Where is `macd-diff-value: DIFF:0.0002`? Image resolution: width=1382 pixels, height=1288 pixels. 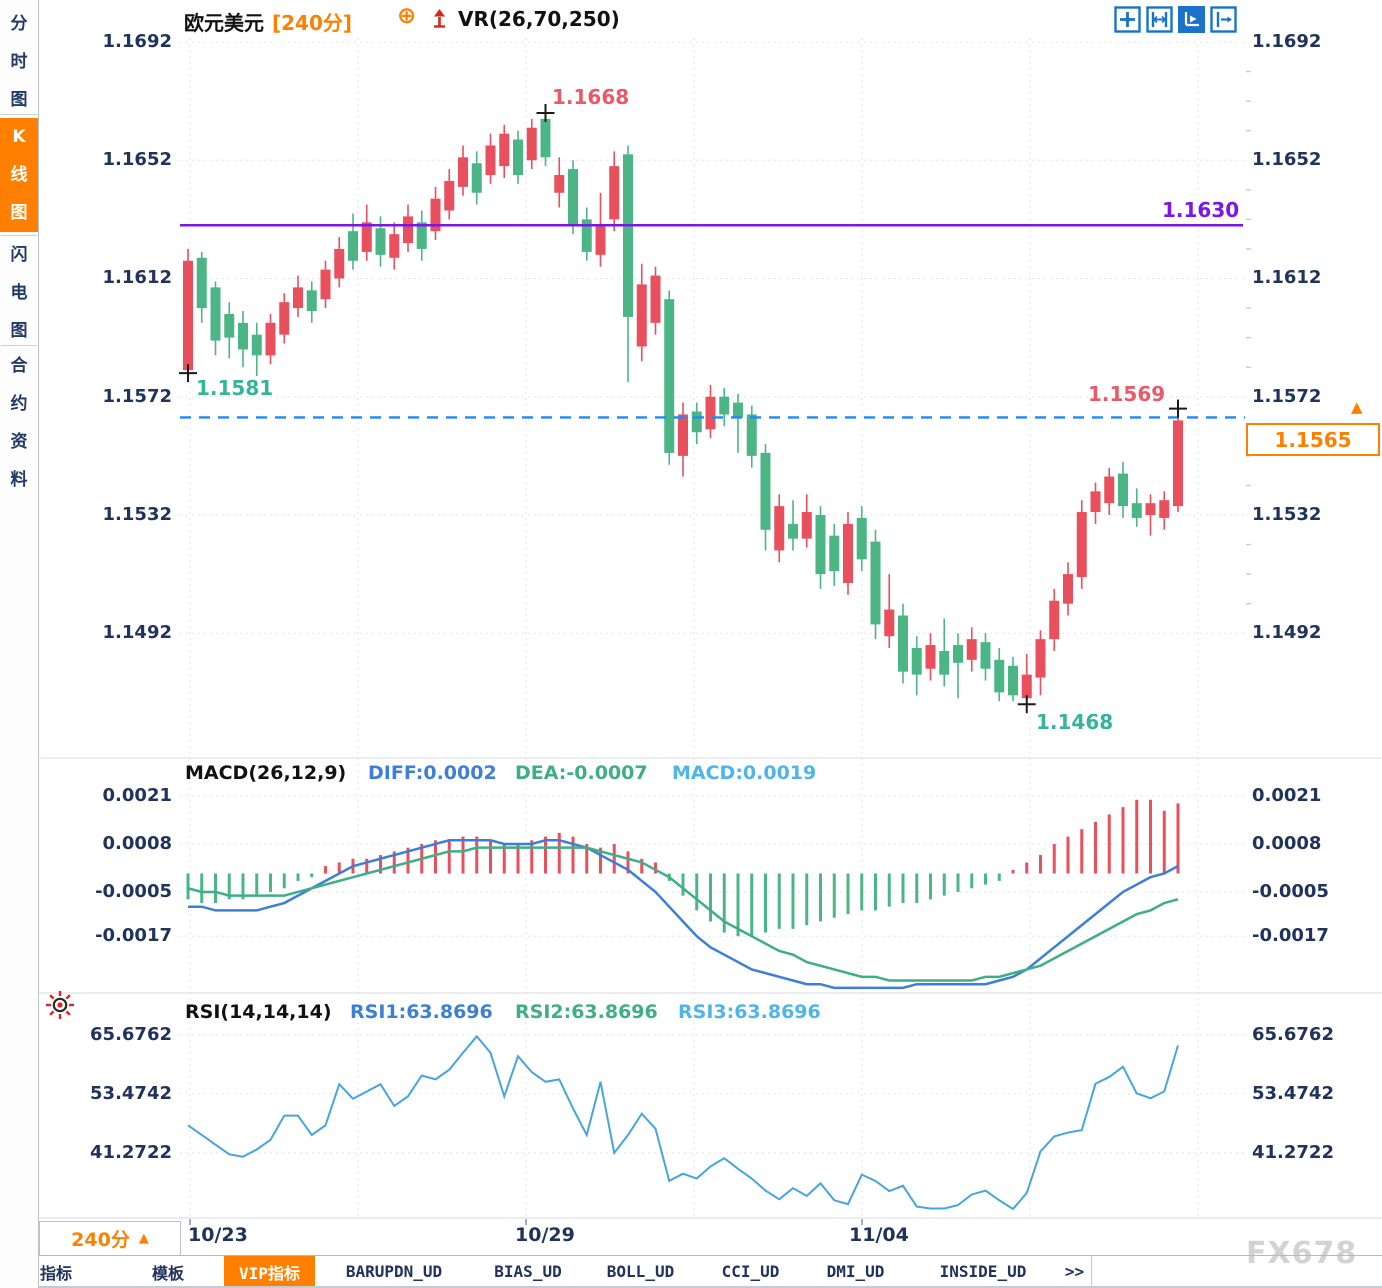
macd-diff-value: DIFF:0.0002 is located at coordinates (432, 773).